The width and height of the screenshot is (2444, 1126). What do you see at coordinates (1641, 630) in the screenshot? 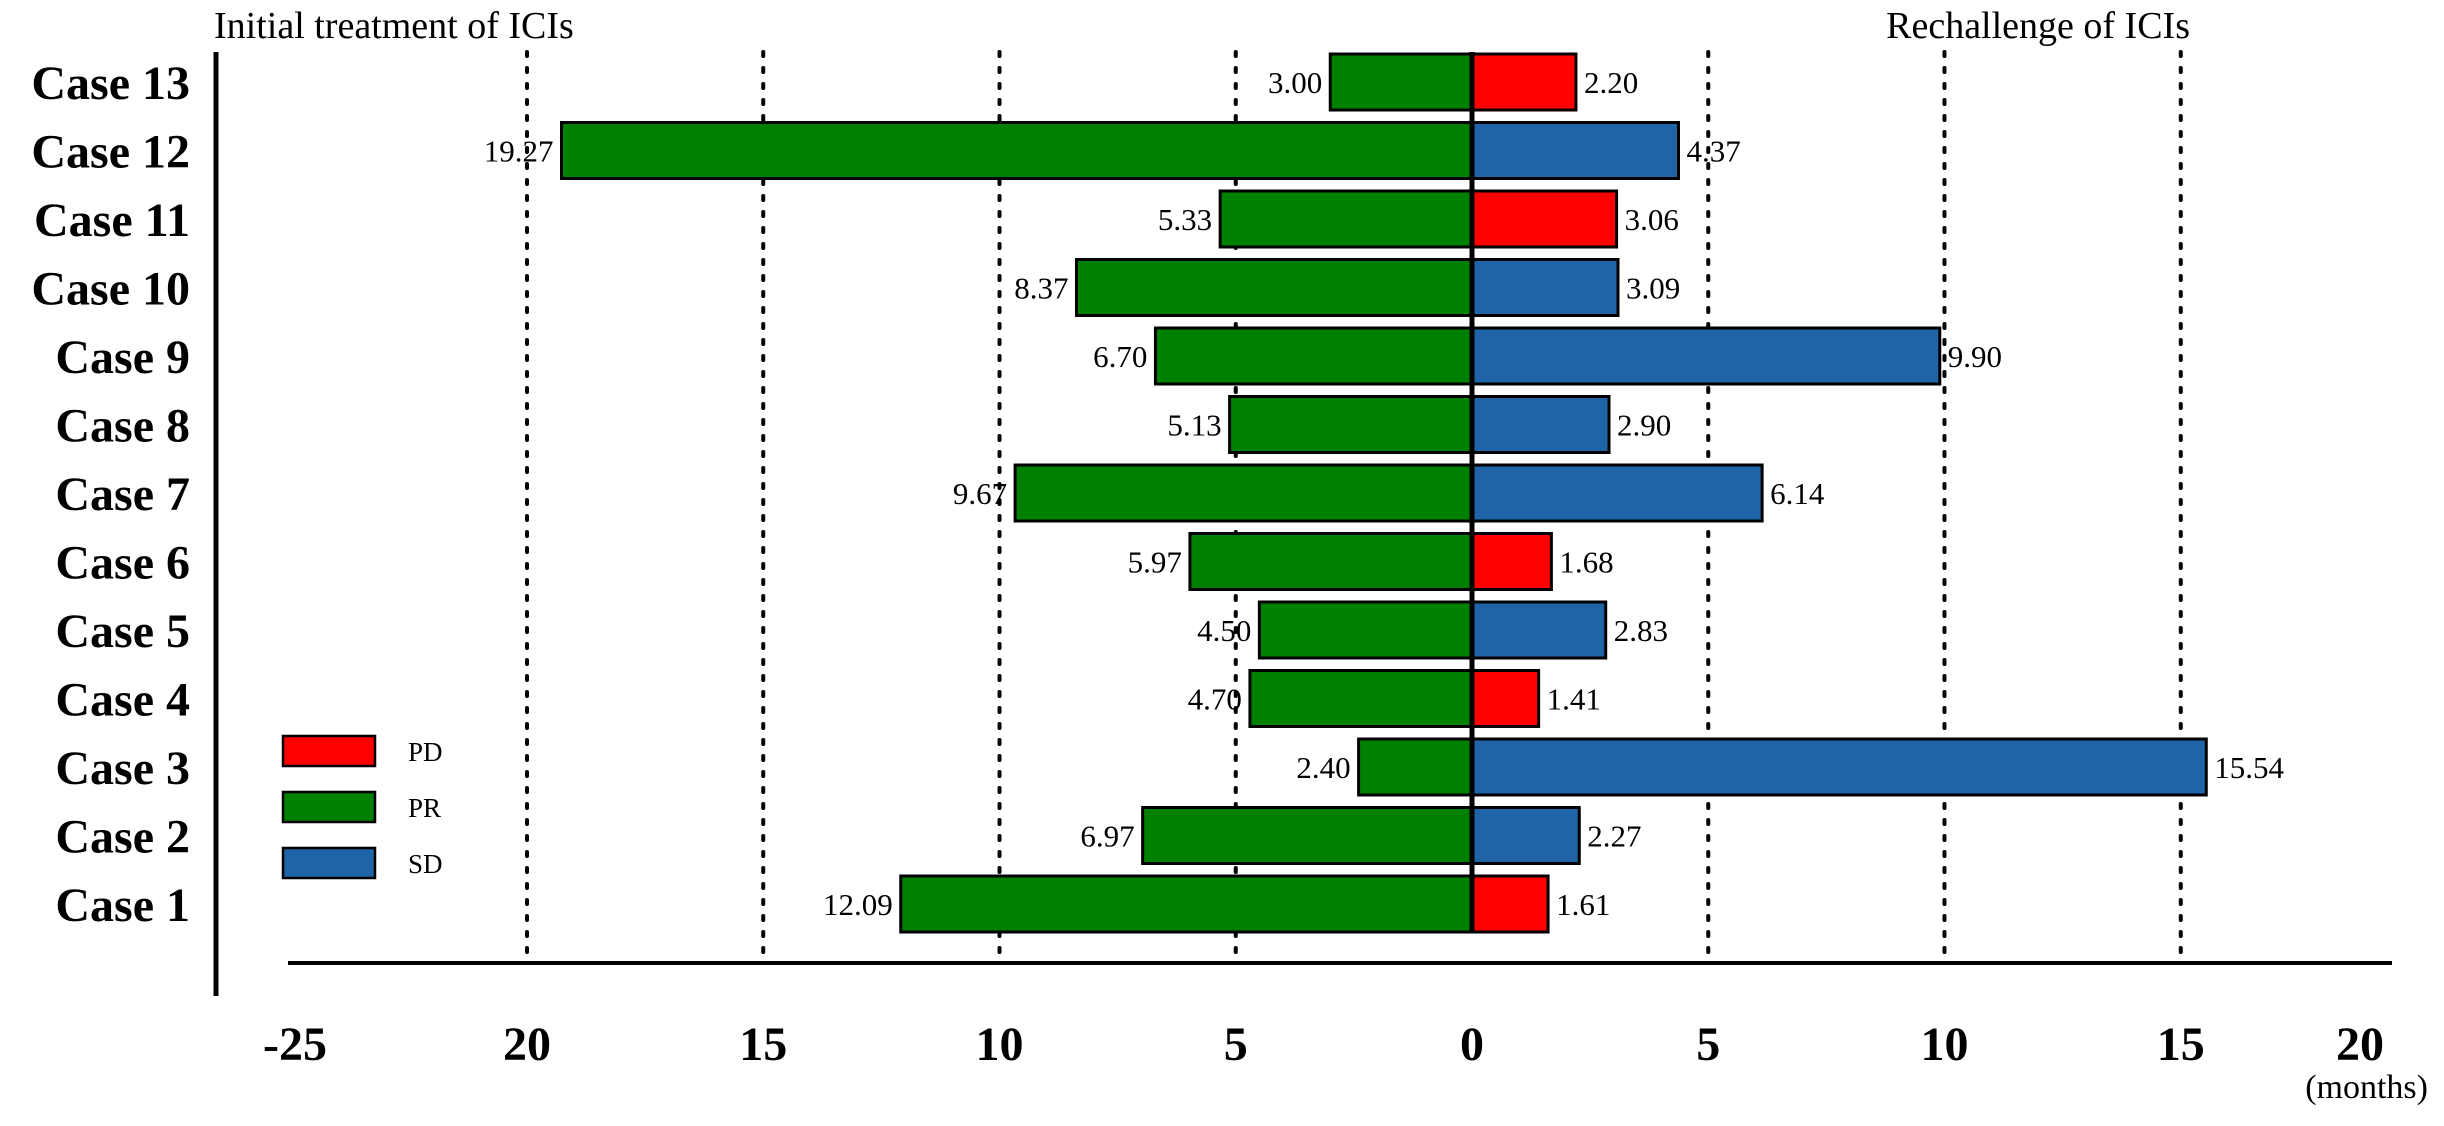
I see `value-label-rechallenge: 2.83` at bounding box center [1641, 630].